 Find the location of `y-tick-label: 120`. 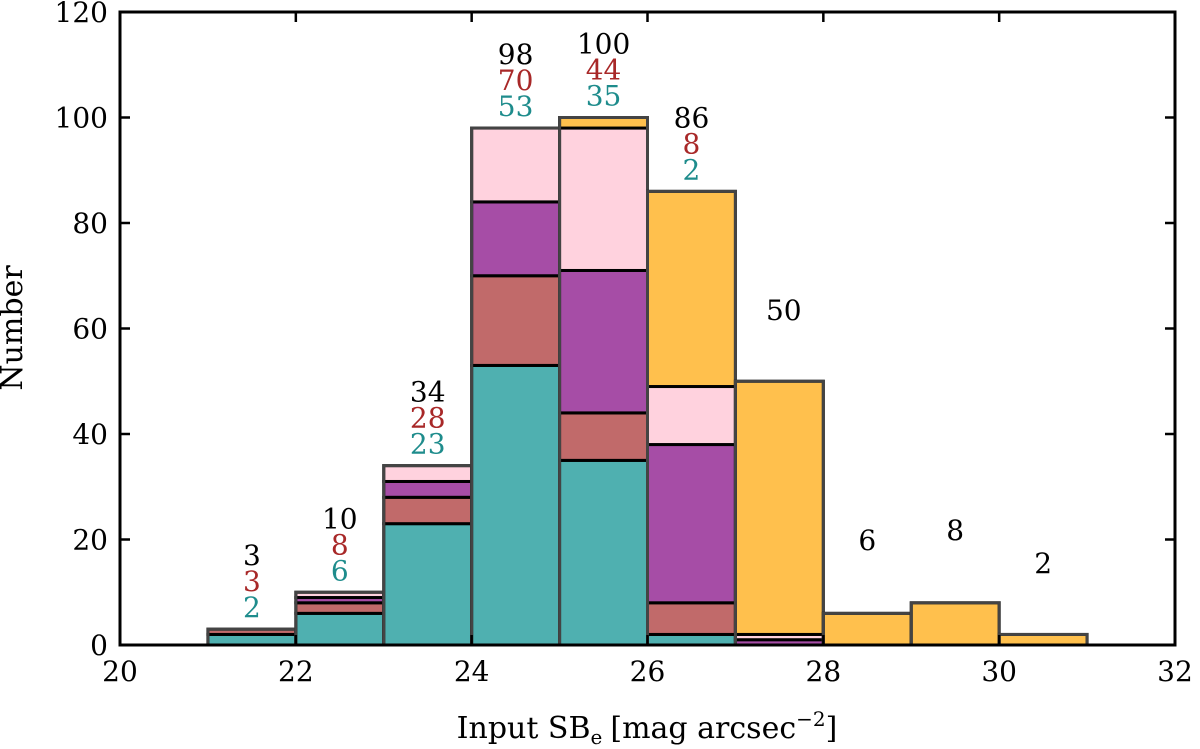

y-tick-label: 120 is located at coordinates (81, 14).